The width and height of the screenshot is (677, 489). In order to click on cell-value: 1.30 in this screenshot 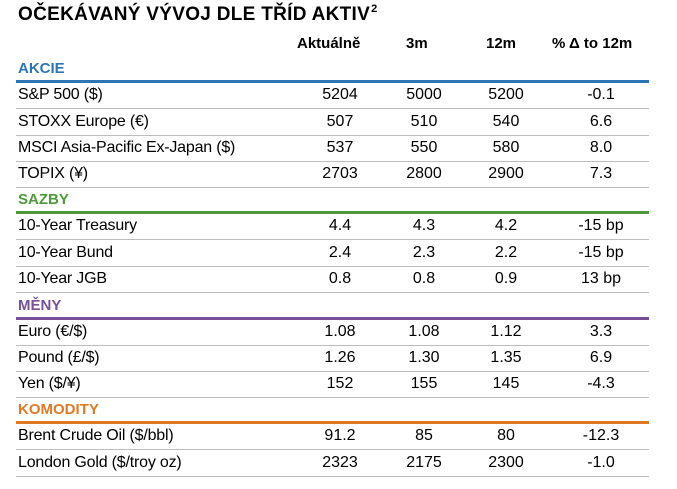, I will do `click(424, 357)`.